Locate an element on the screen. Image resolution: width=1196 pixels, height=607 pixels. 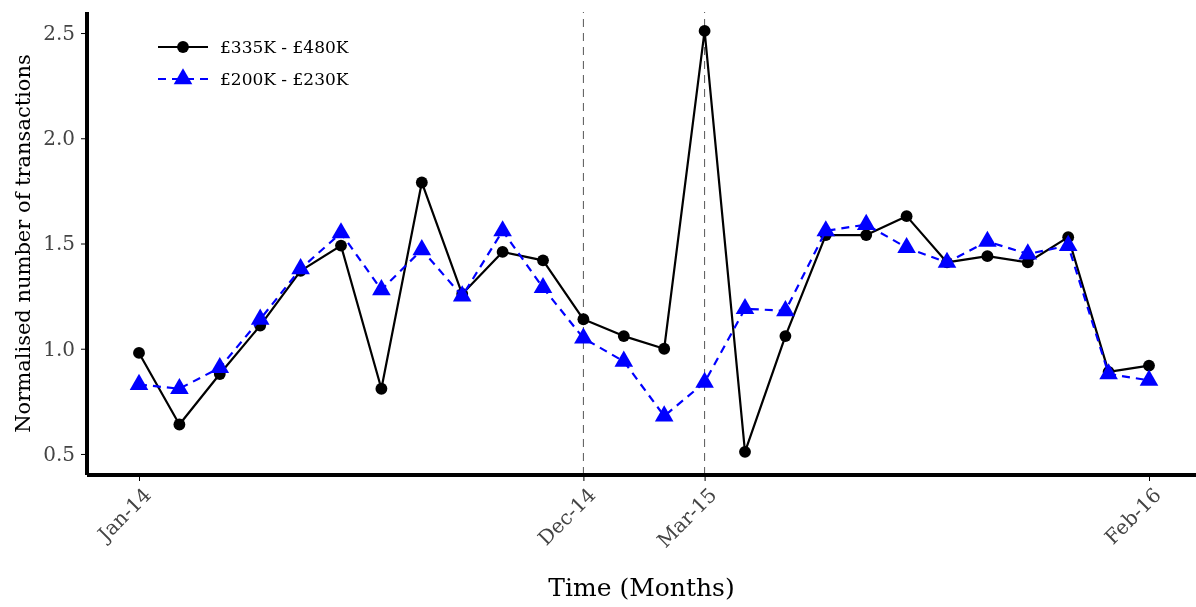
y-axis-title: Normalised number of transactions is located at coordinates (23, 243).